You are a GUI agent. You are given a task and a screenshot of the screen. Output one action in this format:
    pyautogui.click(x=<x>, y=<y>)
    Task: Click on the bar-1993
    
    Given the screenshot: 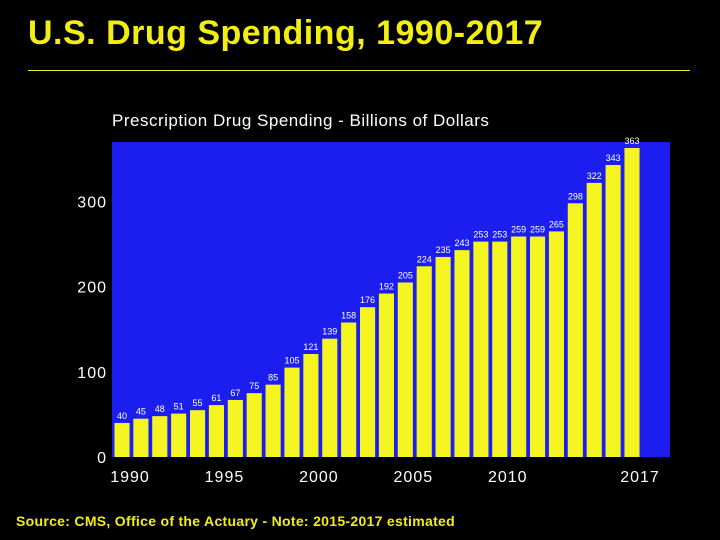 What is the action you would take?
    pyautogui.click(x=179, y=435)
    